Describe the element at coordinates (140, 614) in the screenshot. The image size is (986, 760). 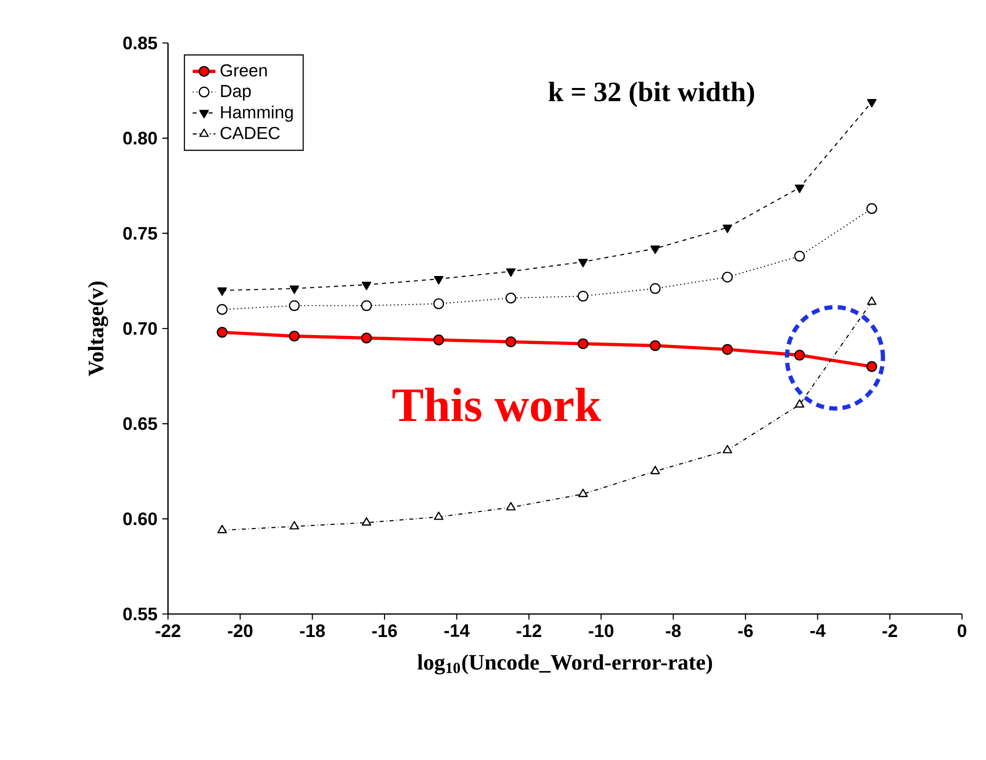
I see `y-tick-label: 0.55` at that location.